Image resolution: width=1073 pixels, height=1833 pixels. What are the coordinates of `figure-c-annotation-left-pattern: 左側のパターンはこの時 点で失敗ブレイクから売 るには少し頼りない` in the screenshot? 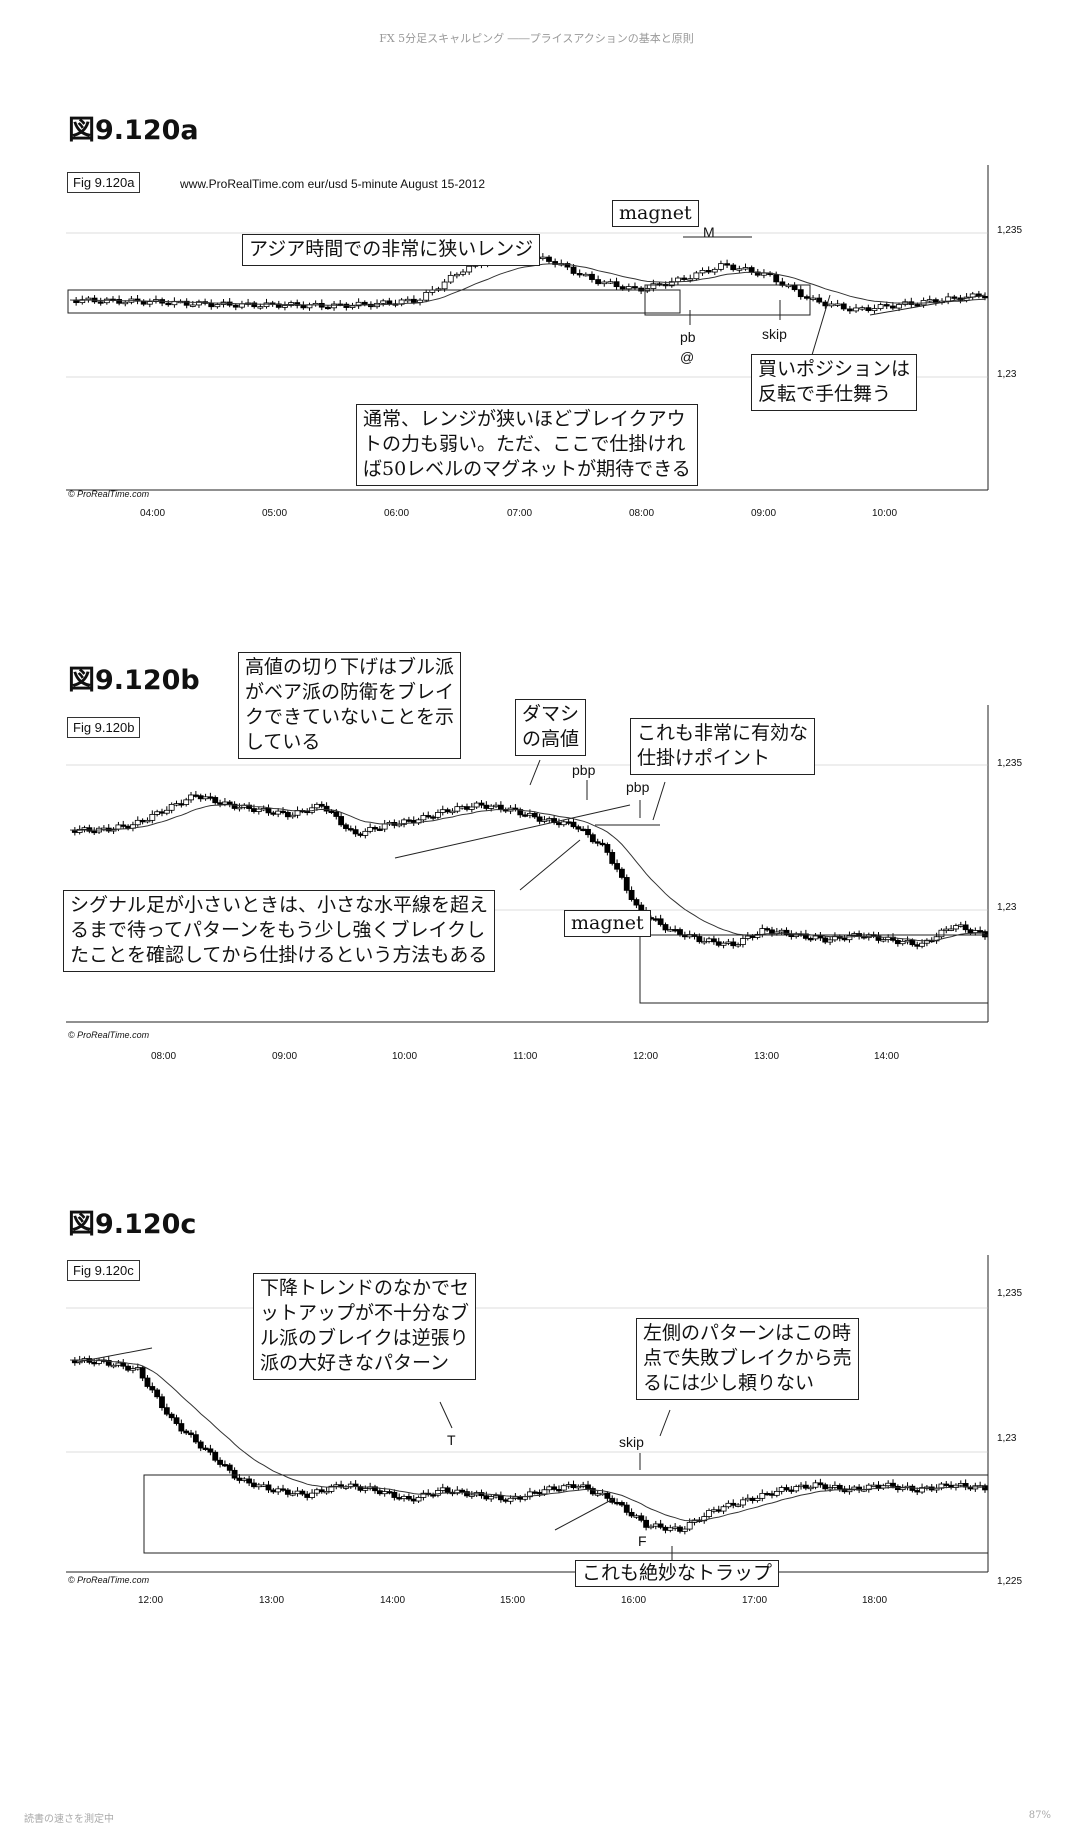 It's located at (747, 1359).